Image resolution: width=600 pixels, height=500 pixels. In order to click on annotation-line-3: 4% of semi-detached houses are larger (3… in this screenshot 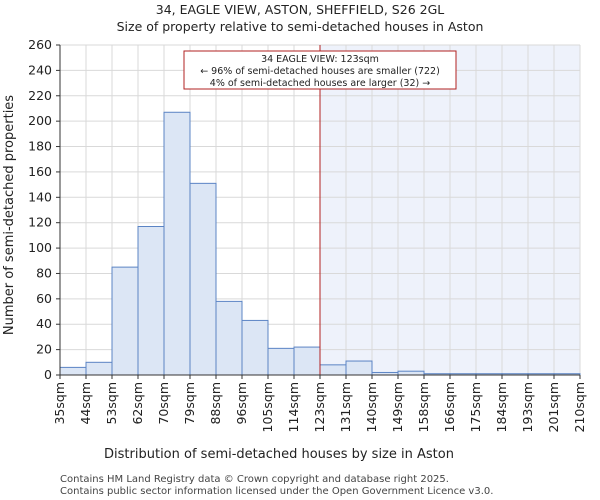, I will do `click(320, 83)`.